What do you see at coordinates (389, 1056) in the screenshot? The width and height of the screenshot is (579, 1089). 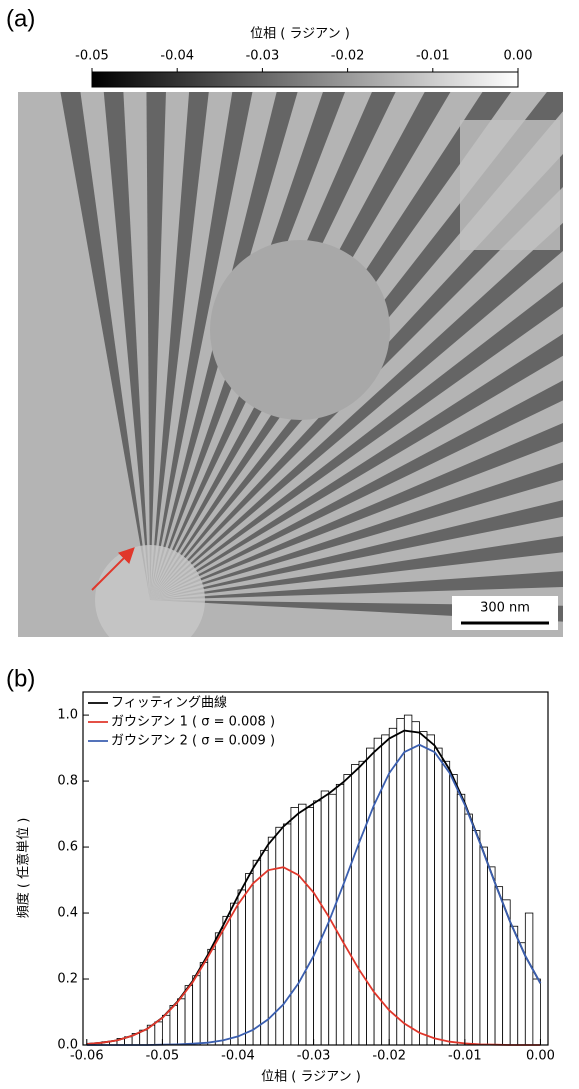 I see `x-tick-label: -0.02` at bounding box center [389, 1056].